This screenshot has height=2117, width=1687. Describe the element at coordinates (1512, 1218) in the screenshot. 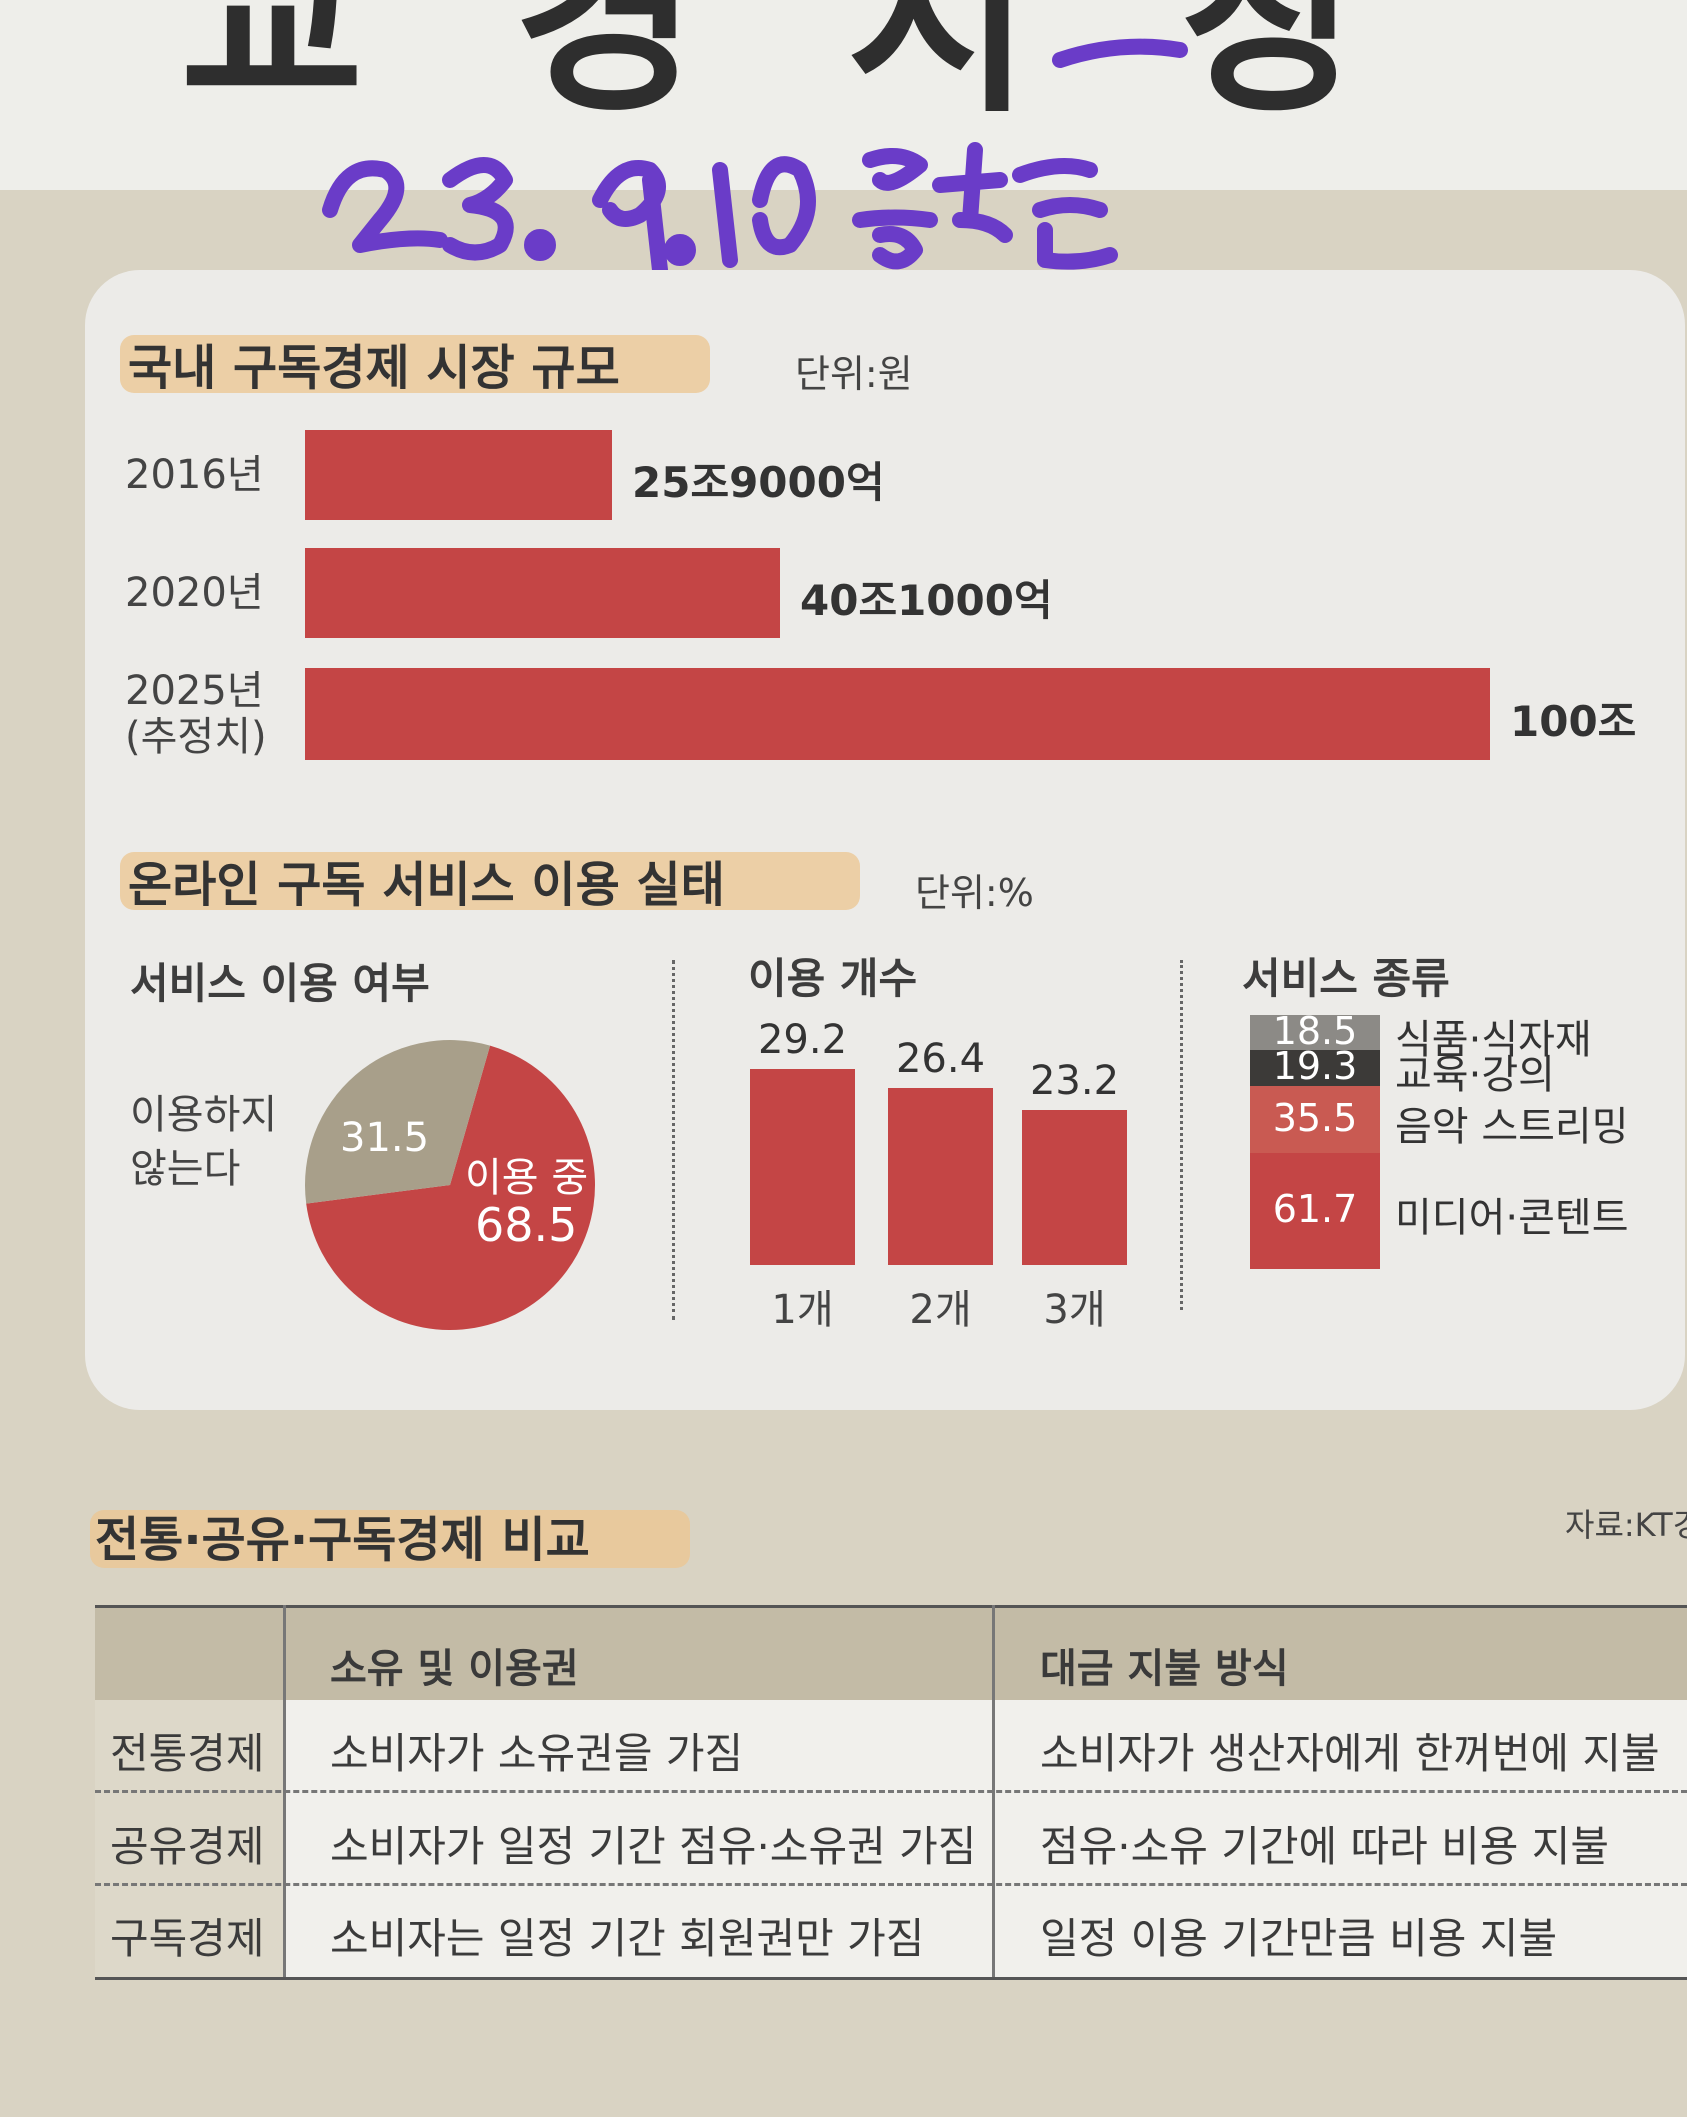

I see `service-type-label: 미디어·콘텐트` at that location.